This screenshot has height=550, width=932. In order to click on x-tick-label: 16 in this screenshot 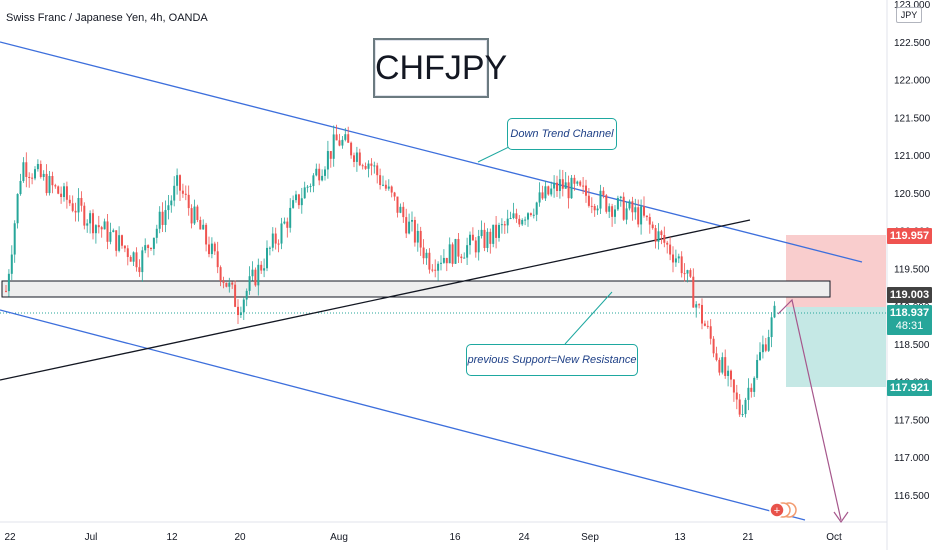, I will do `click(455, 537)`.